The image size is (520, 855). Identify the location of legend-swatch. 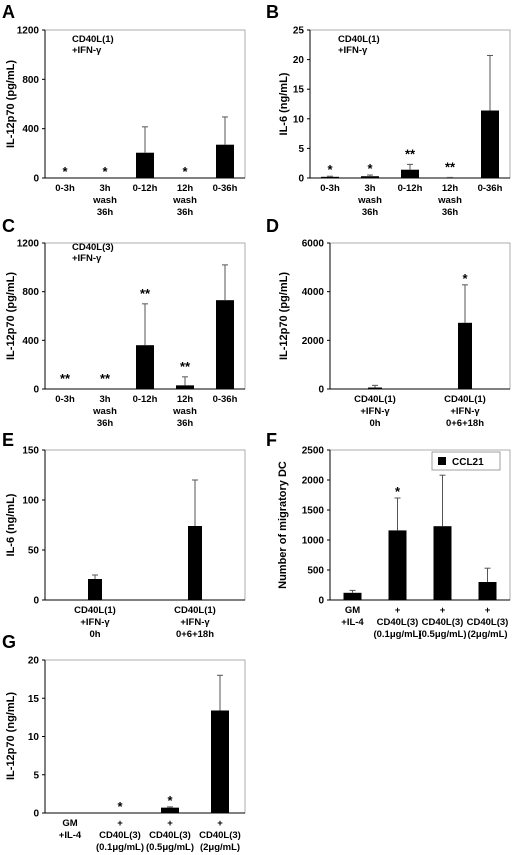
(442, 461).